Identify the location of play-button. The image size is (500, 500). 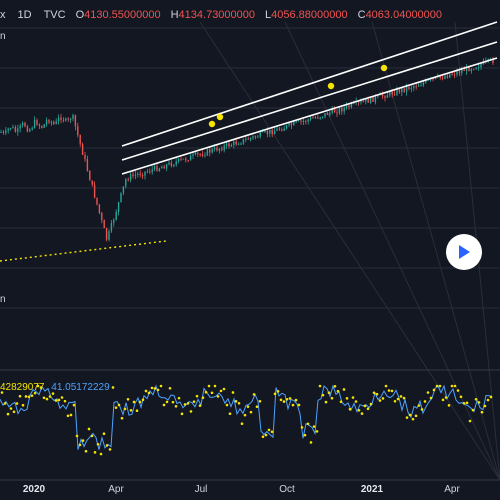
(464, 252).